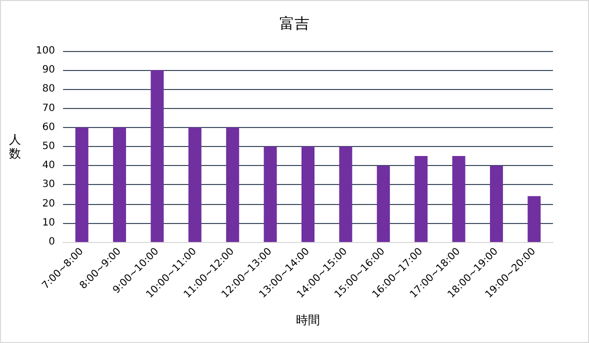 The width and height of the screenshot is (589, 343). Describe the element at coordinates (48, 146) in the screenshot. I see `y-tick-label: 50` at that location.